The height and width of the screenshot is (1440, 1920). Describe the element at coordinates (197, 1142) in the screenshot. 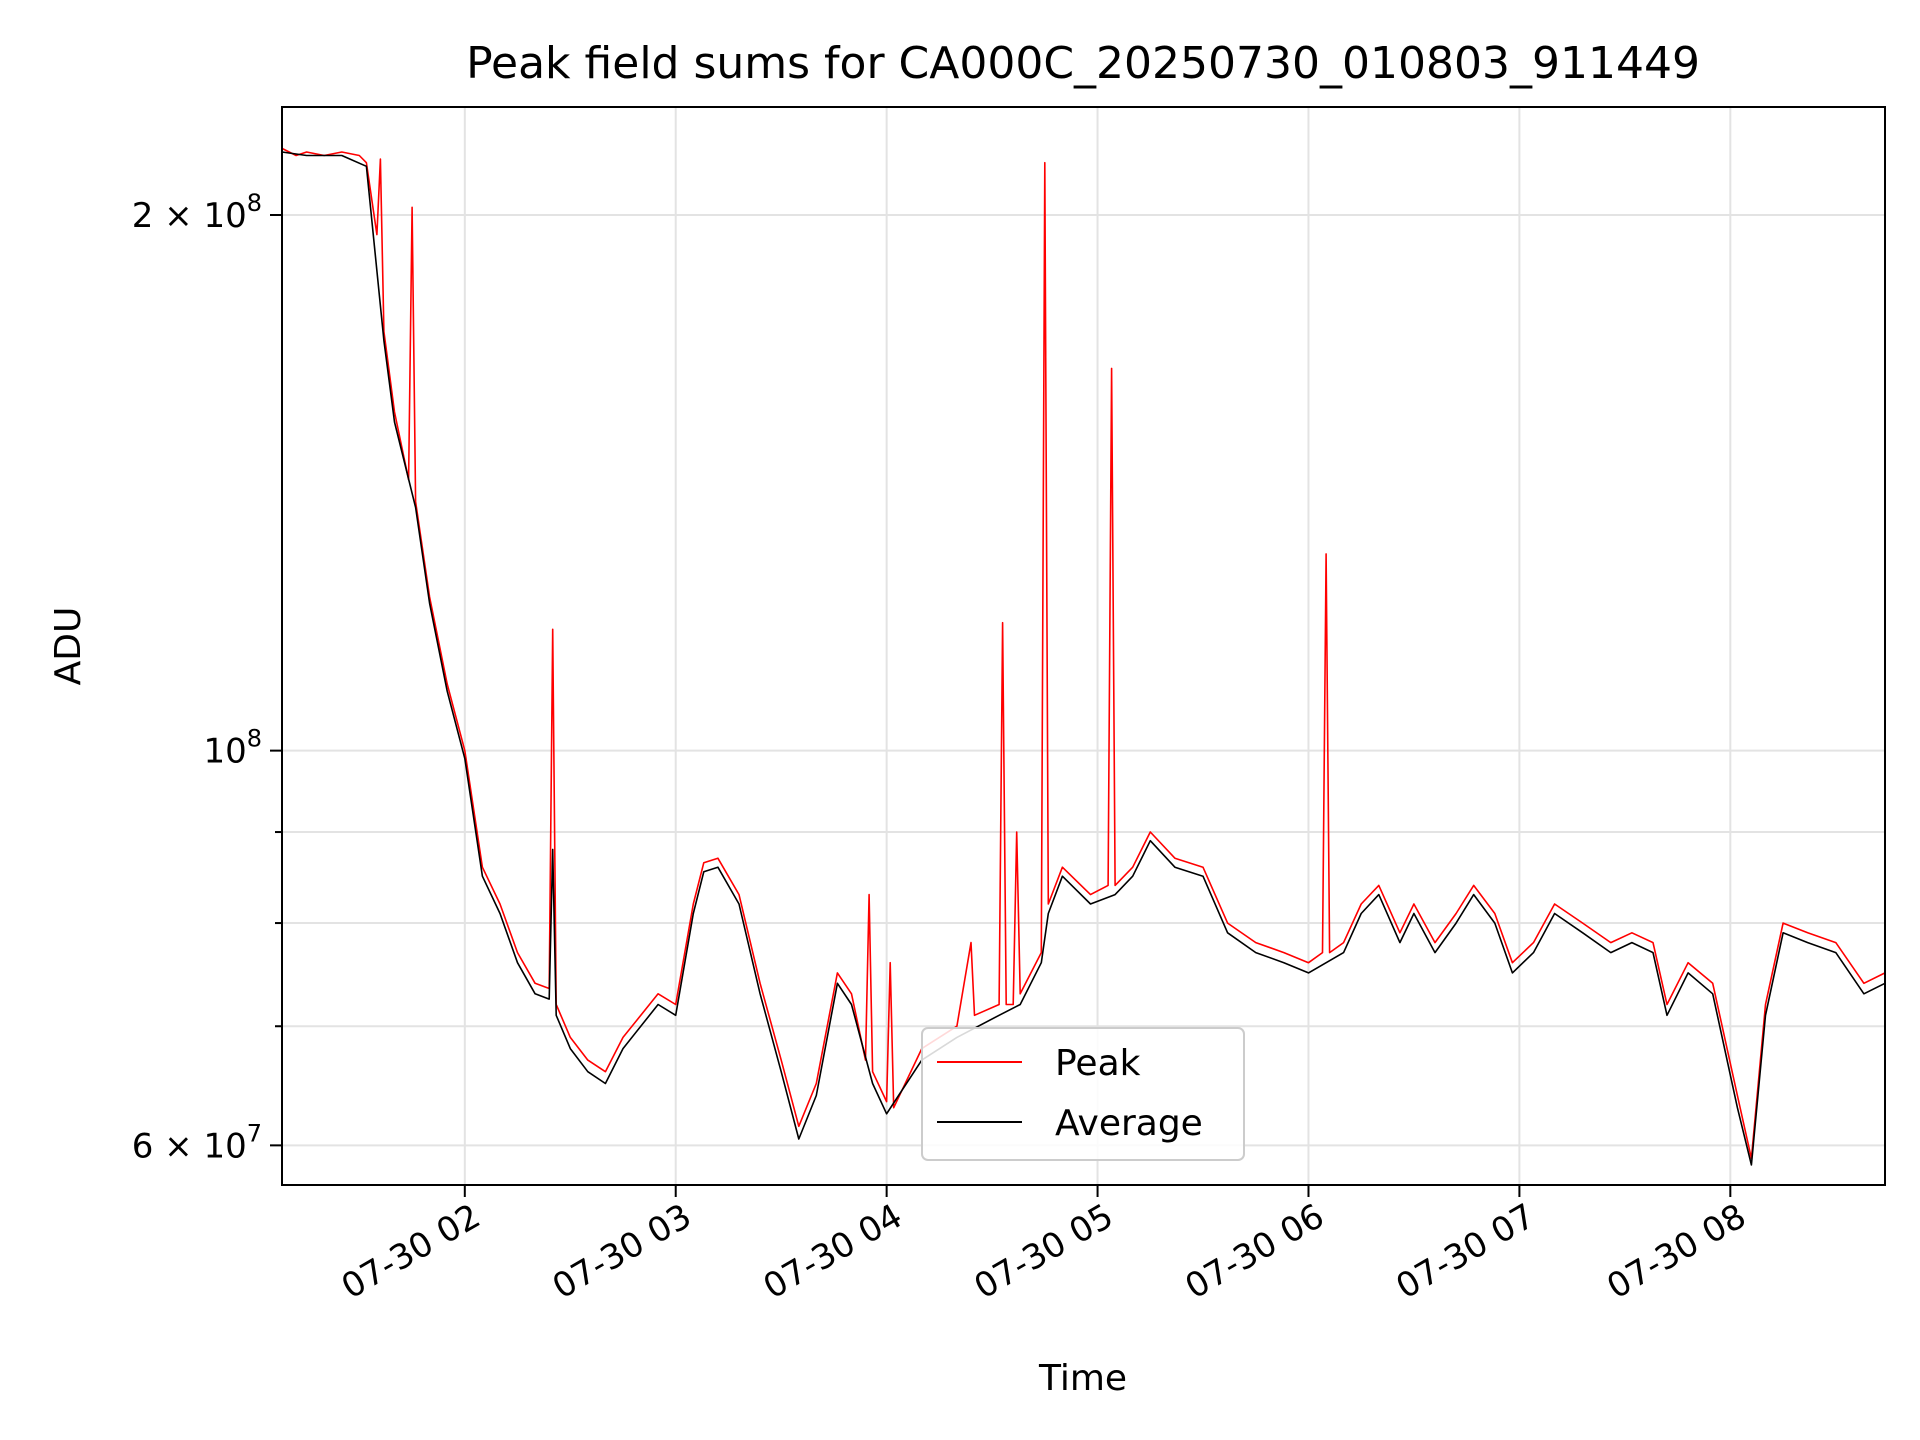

I see `y-tick-label: 6 × 107` at that location.